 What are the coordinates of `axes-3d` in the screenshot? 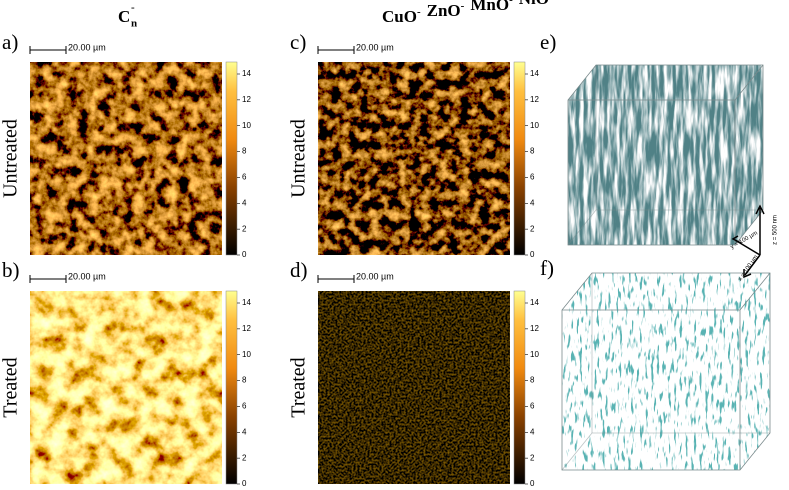 It's located at (748, 241).